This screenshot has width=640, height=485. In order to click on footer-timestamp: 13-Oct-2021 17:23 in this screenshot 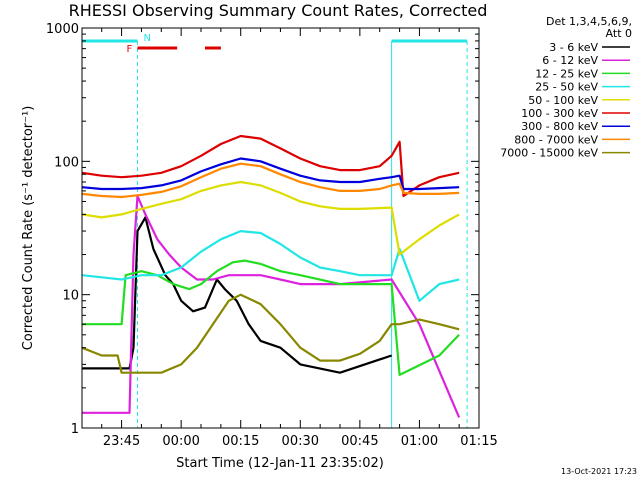, I will do `click(599, 471)`.